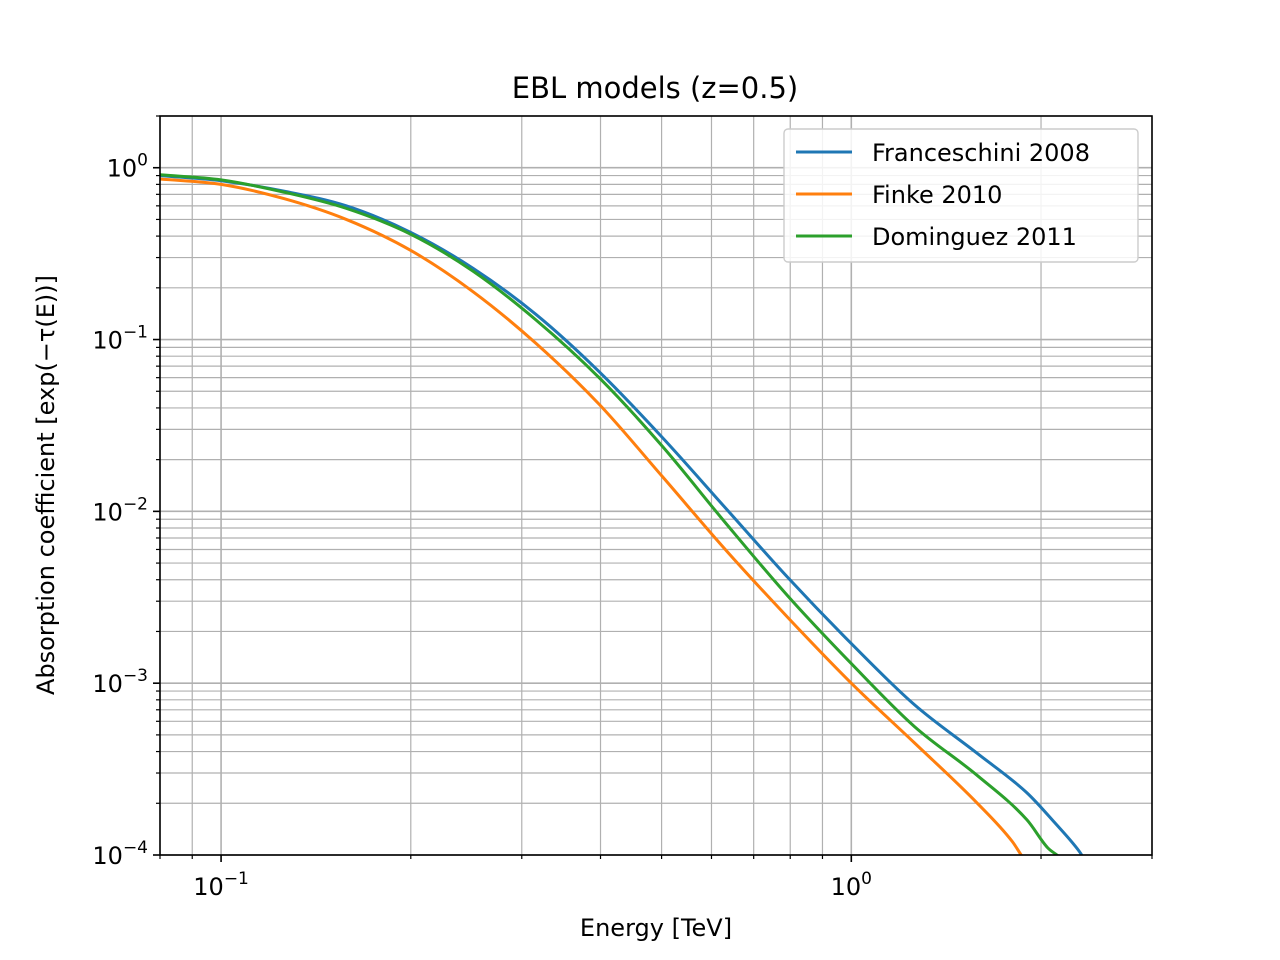 The width and height of the screenshot is (1280, 960). I want to click on x-tick-label: 10⁰, so click(851, 885).